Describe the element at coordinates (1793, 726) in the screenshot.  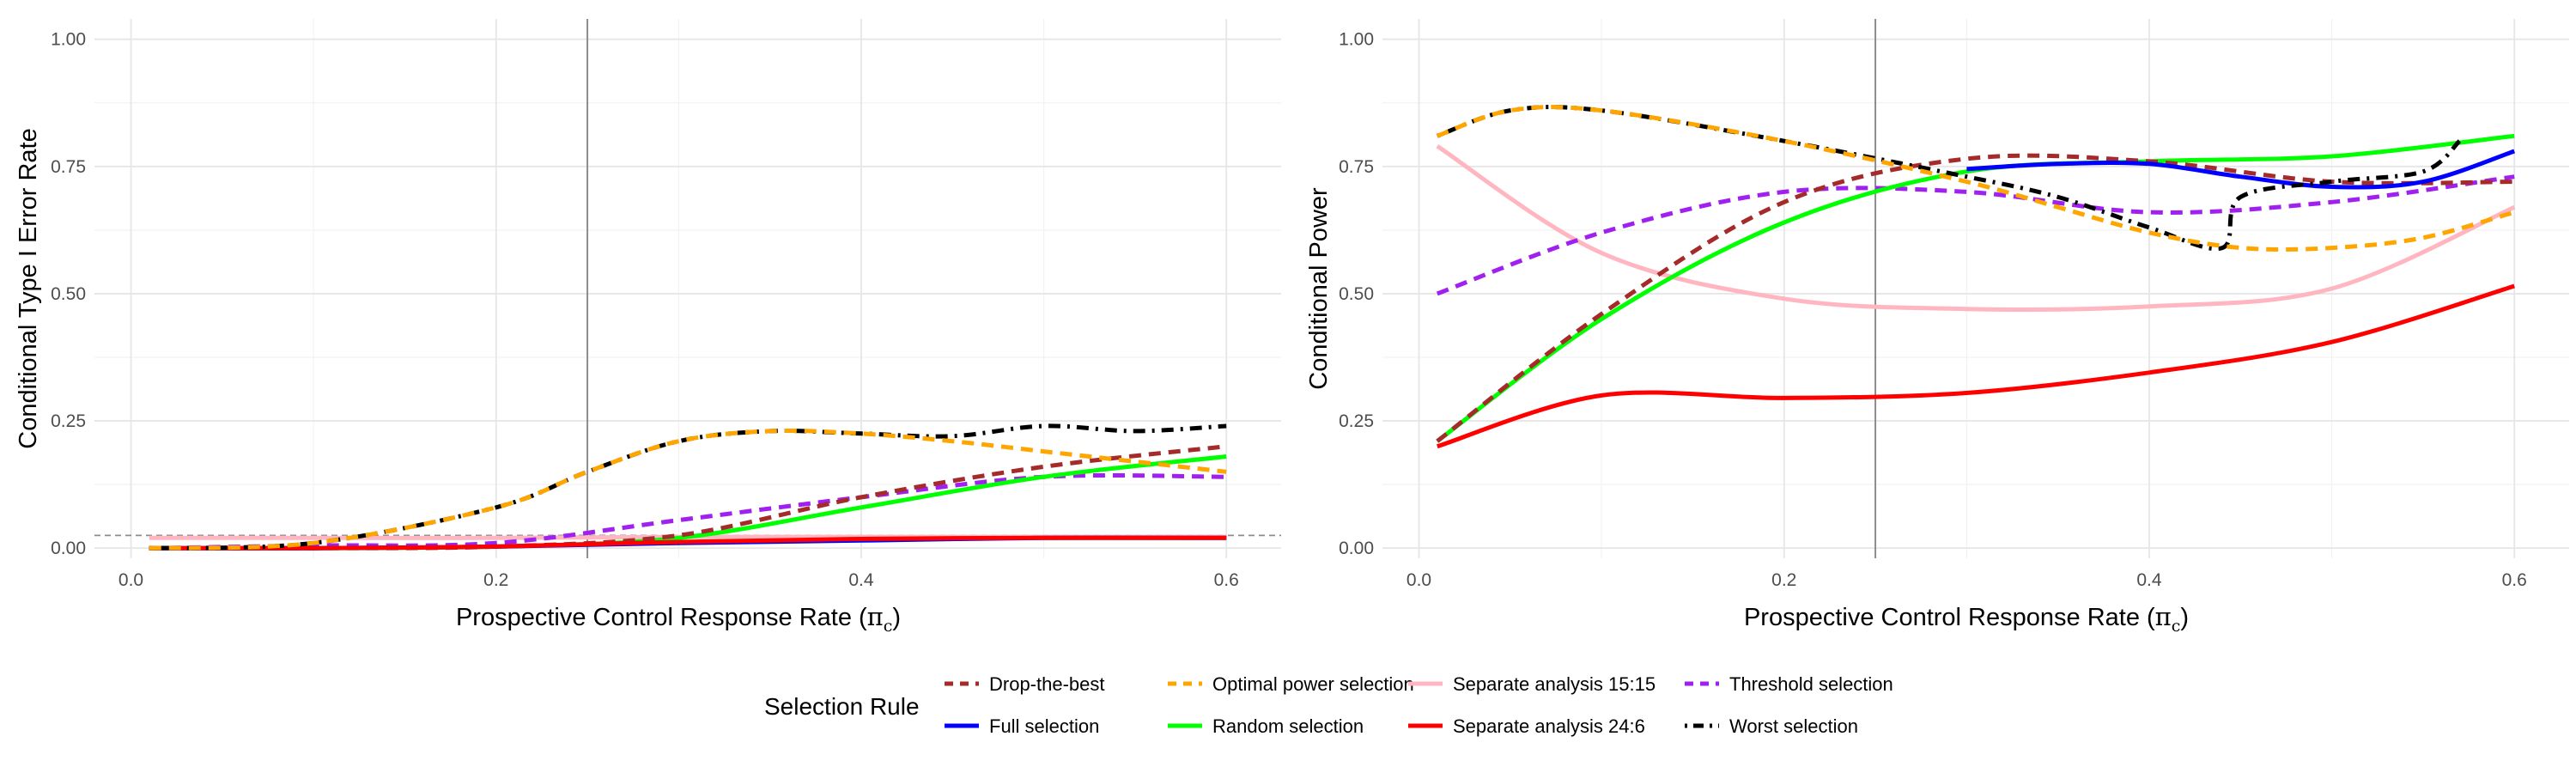
I see `legend-label-worst-selection: Worst selection` at that location.